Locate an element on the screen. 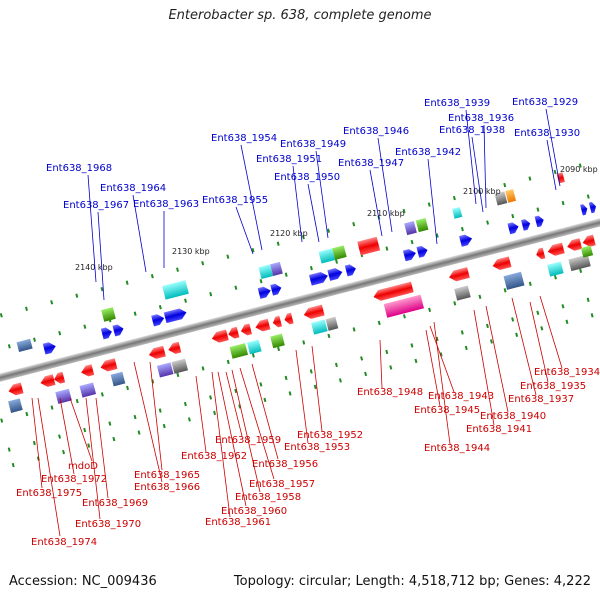 The width and height of the screenshot is (600, 600). gene-label-bottom: Ent638_1934 is located at coordinates (567, 372).